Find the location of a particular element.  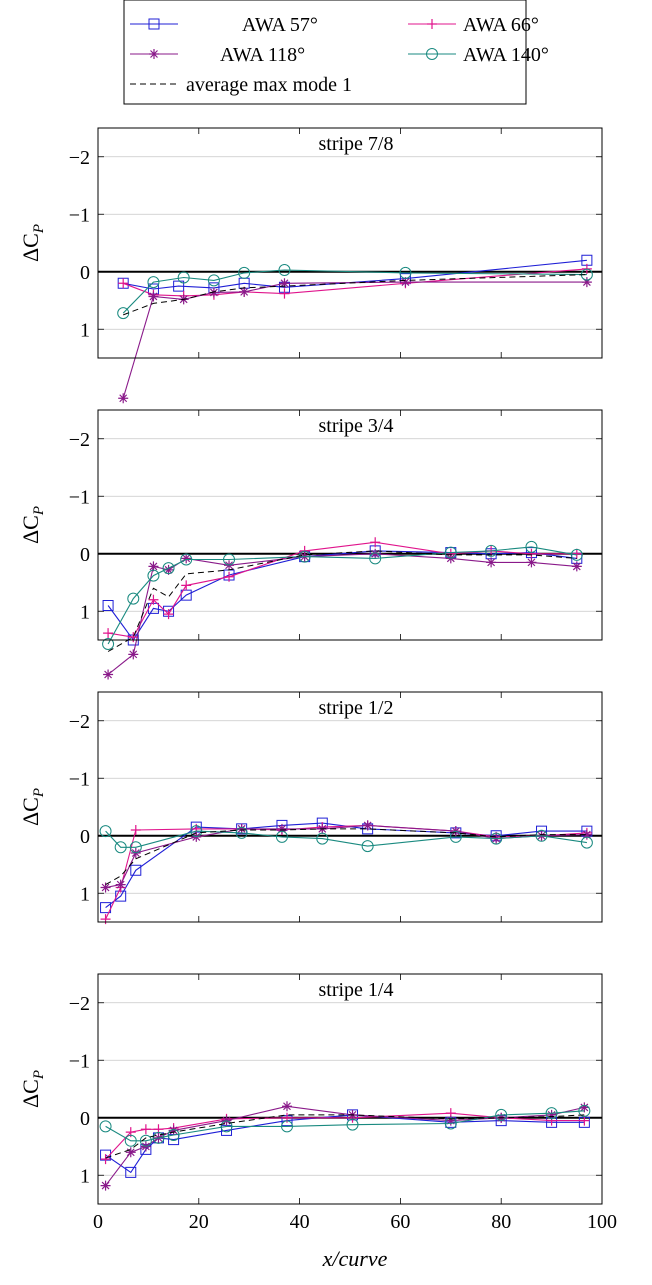

x-tick-label: 60 is located at coordinates (400, 1222).